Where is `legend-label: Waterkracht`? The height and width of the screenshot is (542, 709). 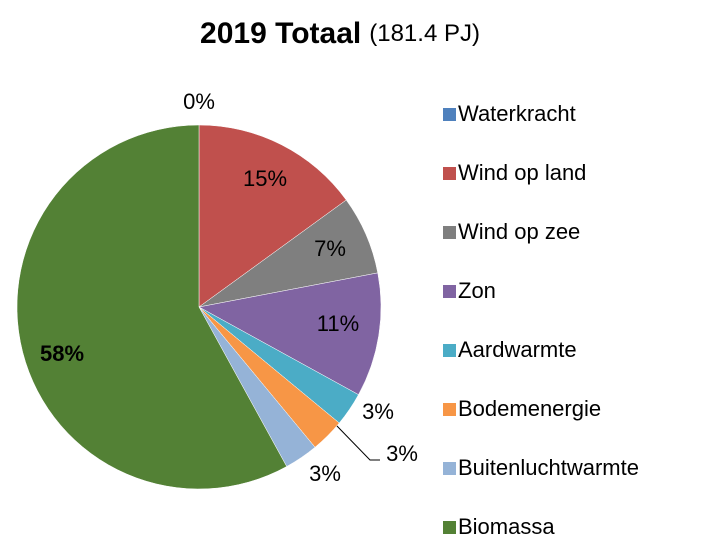 legend-label: Waterkracht is located at coordinates (517, 113).